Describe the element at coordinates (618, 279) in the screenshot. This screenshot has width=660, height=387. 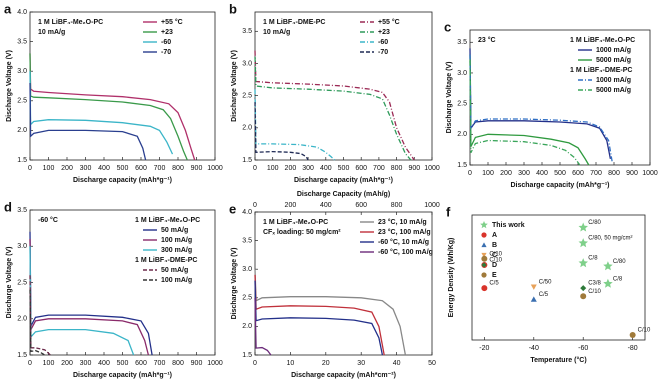
I see `point-label: C/8` at that location.